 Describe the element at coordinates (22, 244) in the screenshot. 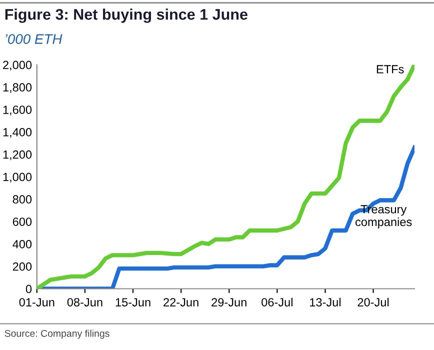

I see `y-tick-label: 400` at that location.